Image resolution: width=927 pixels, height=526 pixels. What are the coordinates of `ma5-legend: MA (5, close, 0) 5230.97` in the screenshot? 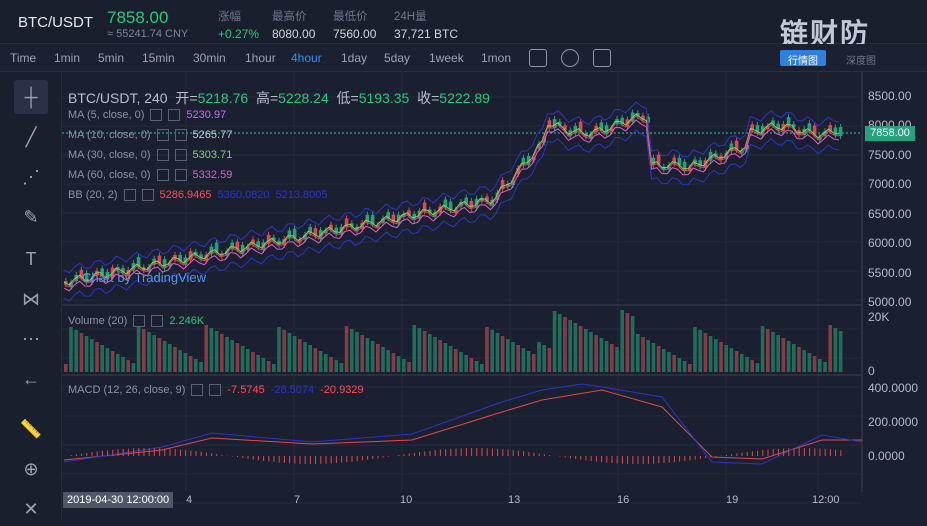 It's located at (147, 115).